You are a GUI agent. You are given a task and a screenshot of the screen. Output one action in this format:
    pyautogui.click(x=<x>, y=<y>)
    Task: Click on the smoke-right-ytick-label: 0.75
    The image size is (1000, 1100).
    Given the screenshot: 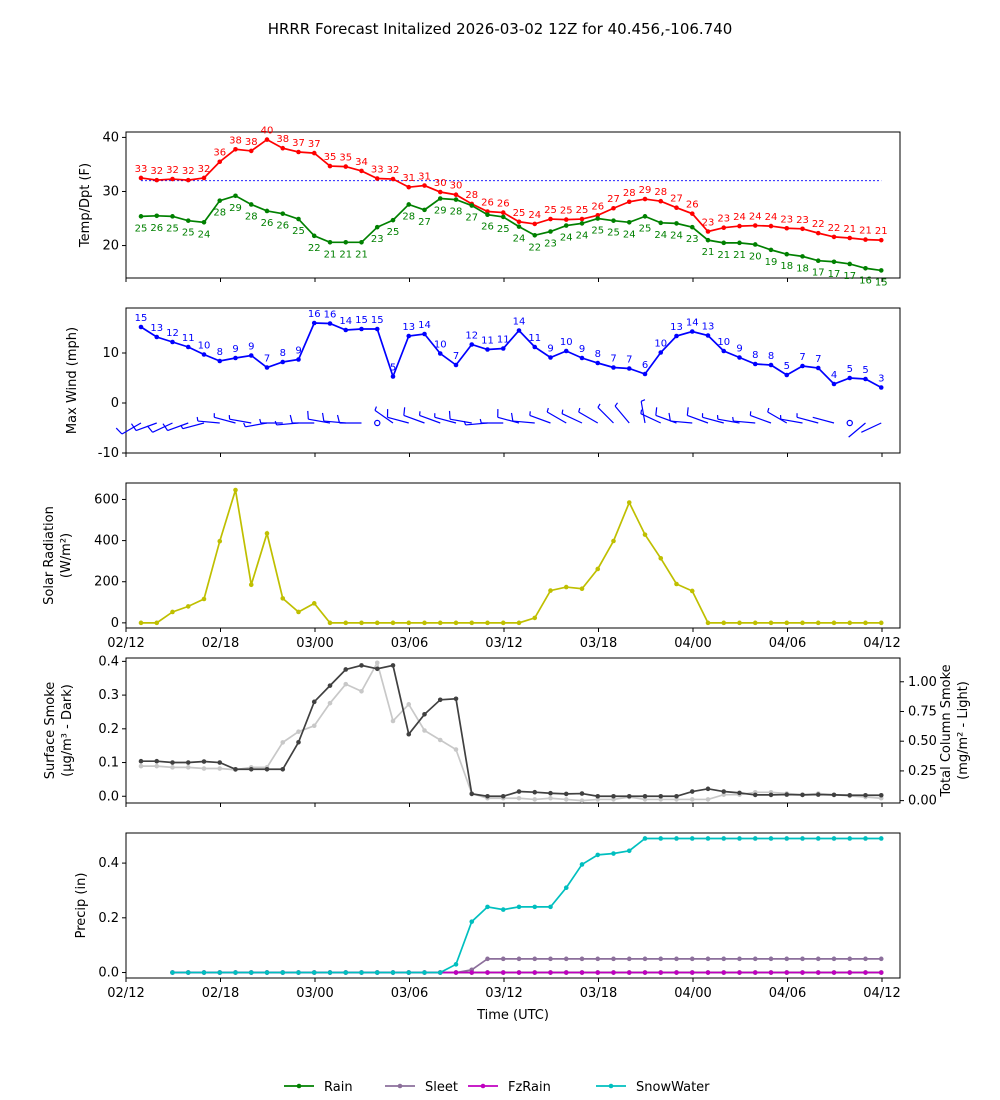 What is the action you would take?
    pyautogui.click(x=922, y=711)
    